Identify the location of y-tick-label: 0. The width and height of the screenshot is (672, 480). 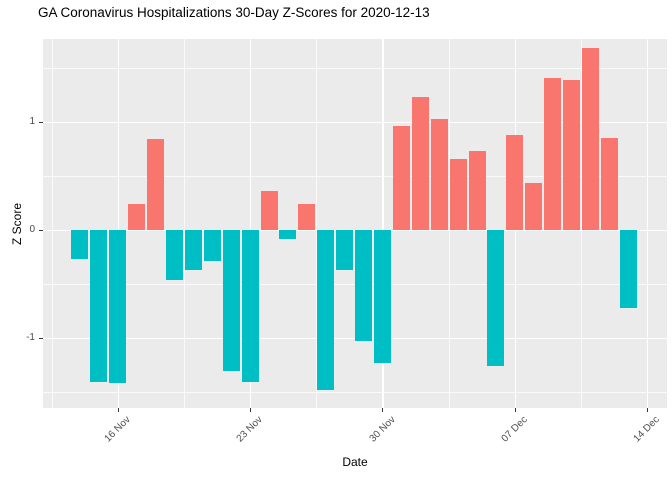
(32, 229).